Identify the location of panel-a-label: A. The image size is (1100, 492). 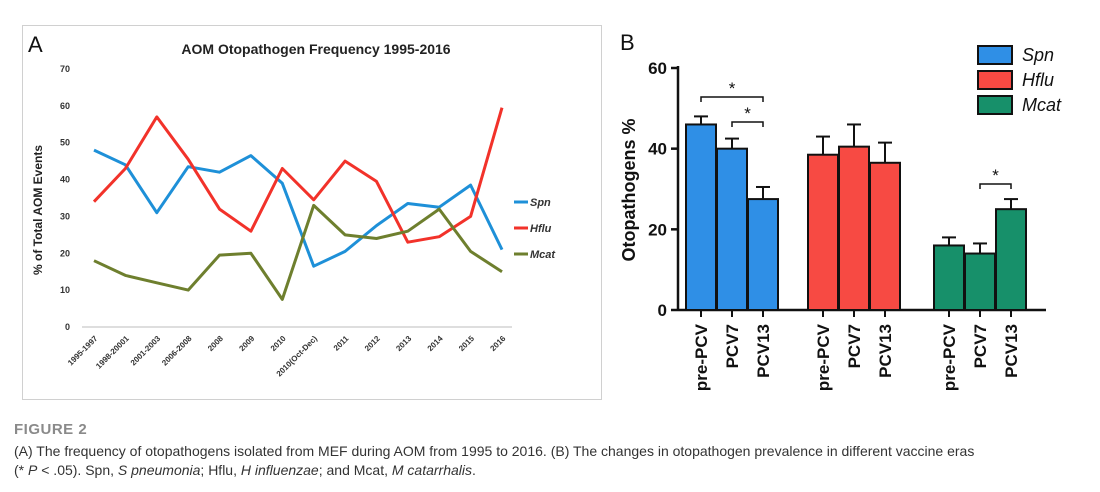
(35, 44).